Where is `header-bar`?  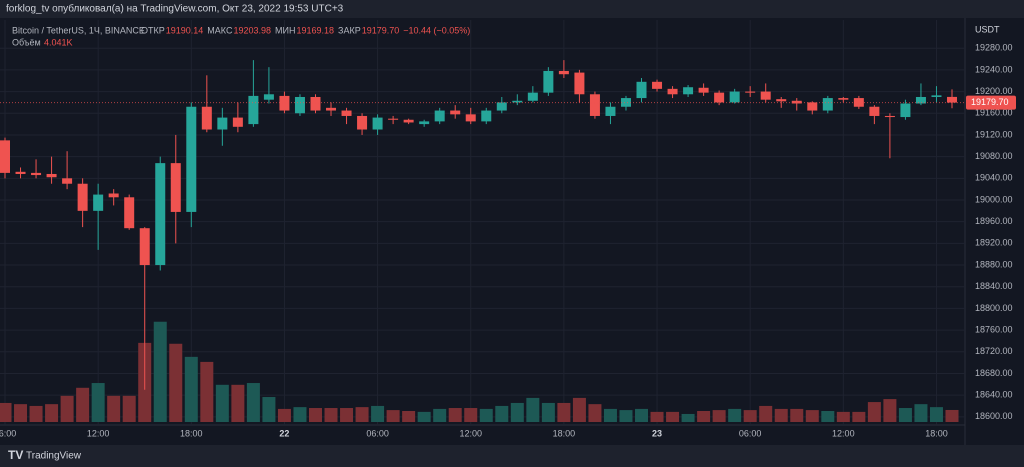
header-bar is located at coordinates (512, 9).